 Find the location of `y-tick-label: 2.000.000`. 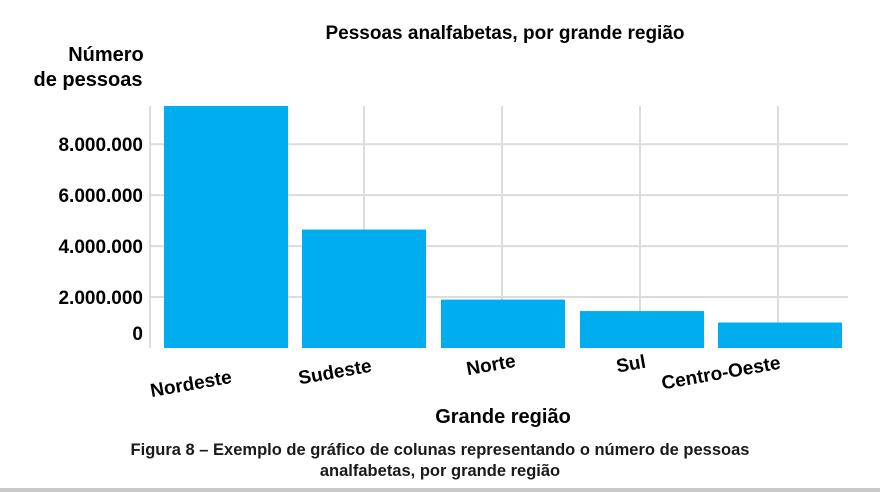

y-tick-label: 2.000.000 is located at coordinates (100, 298).